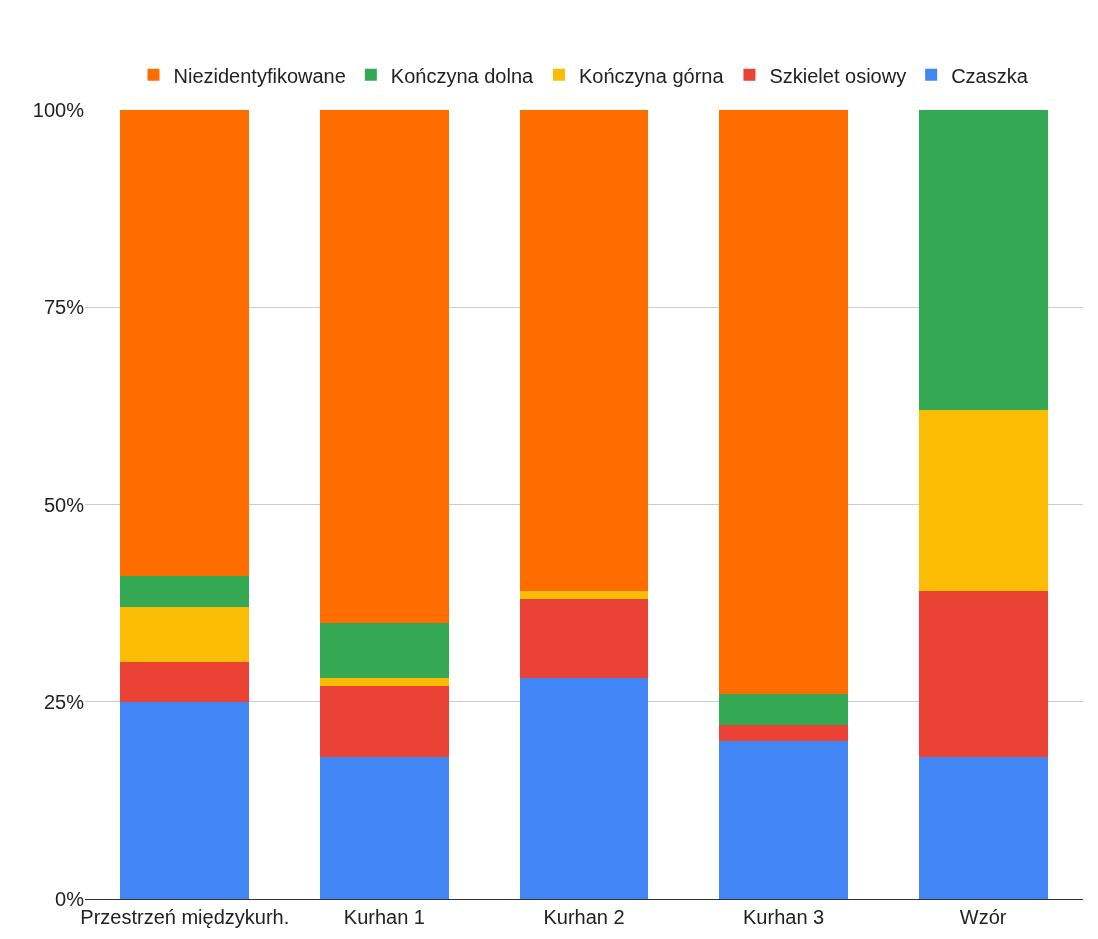 Image resolution: width=1098 pixels, height=939 pixels. Describe the element at coordinates (64, 307) in the screenshot. I see `y-tick-label: 75%` at that location.